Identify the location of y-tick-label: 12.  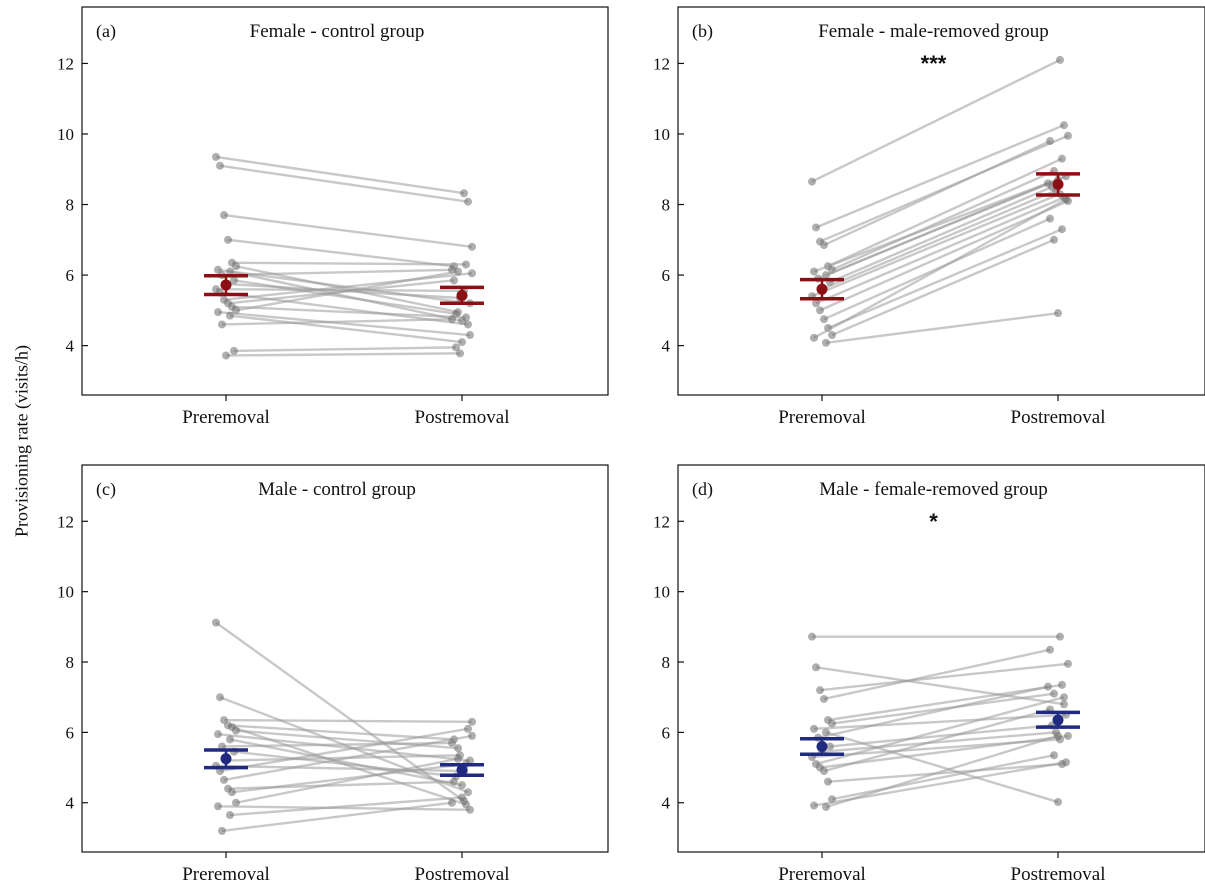
(661, 63).